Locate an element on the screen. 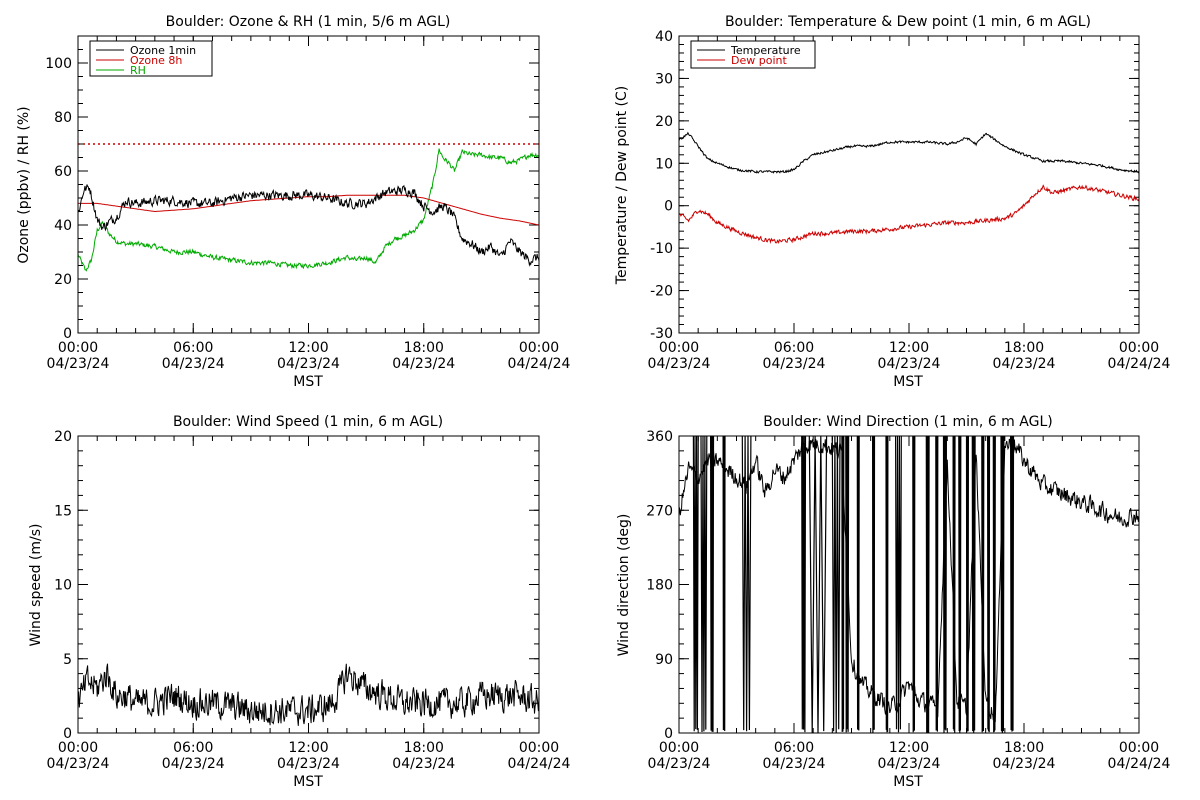 Image resolution: width=1200 pixels, height=800 pixels. legend-label-temperature: Temperature is located at coordinates (765, 50).